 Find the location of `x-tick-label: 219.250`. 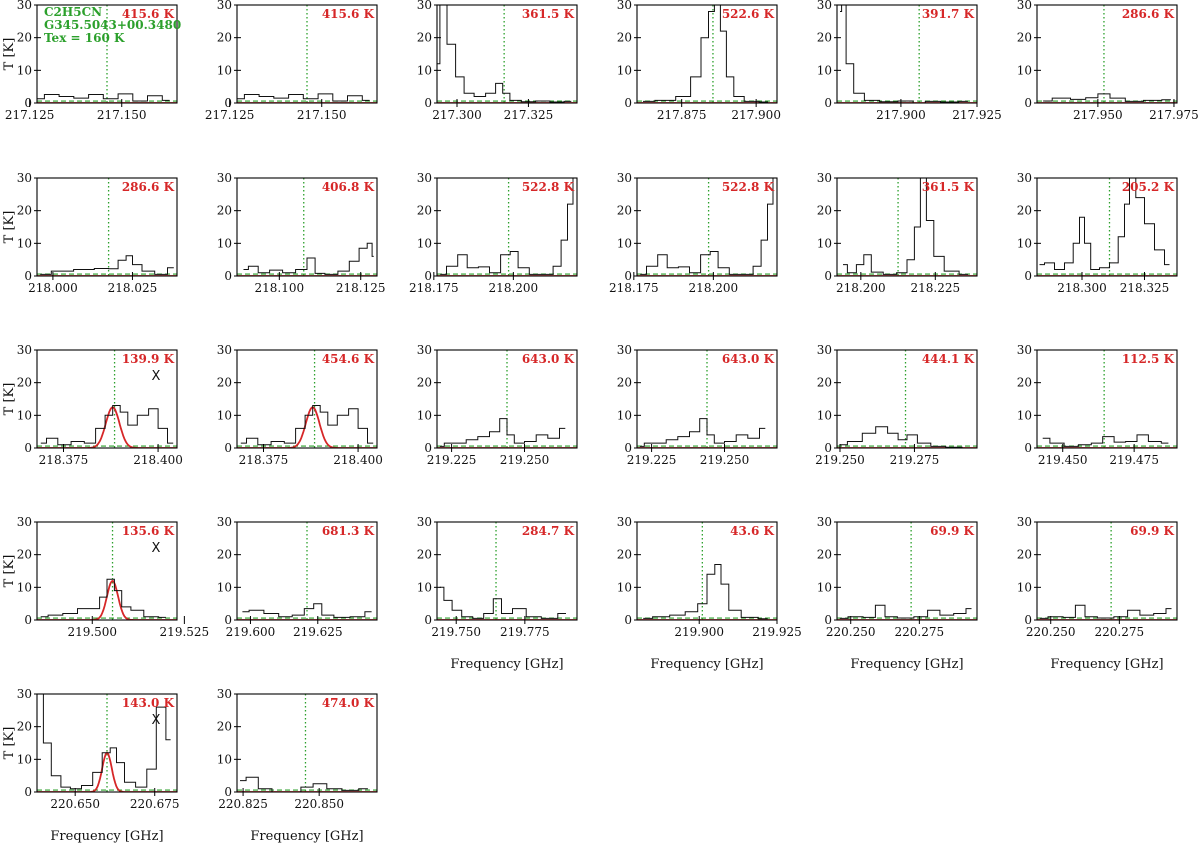

x-tick-label: 219.250 is located at coordinates (525, 460).